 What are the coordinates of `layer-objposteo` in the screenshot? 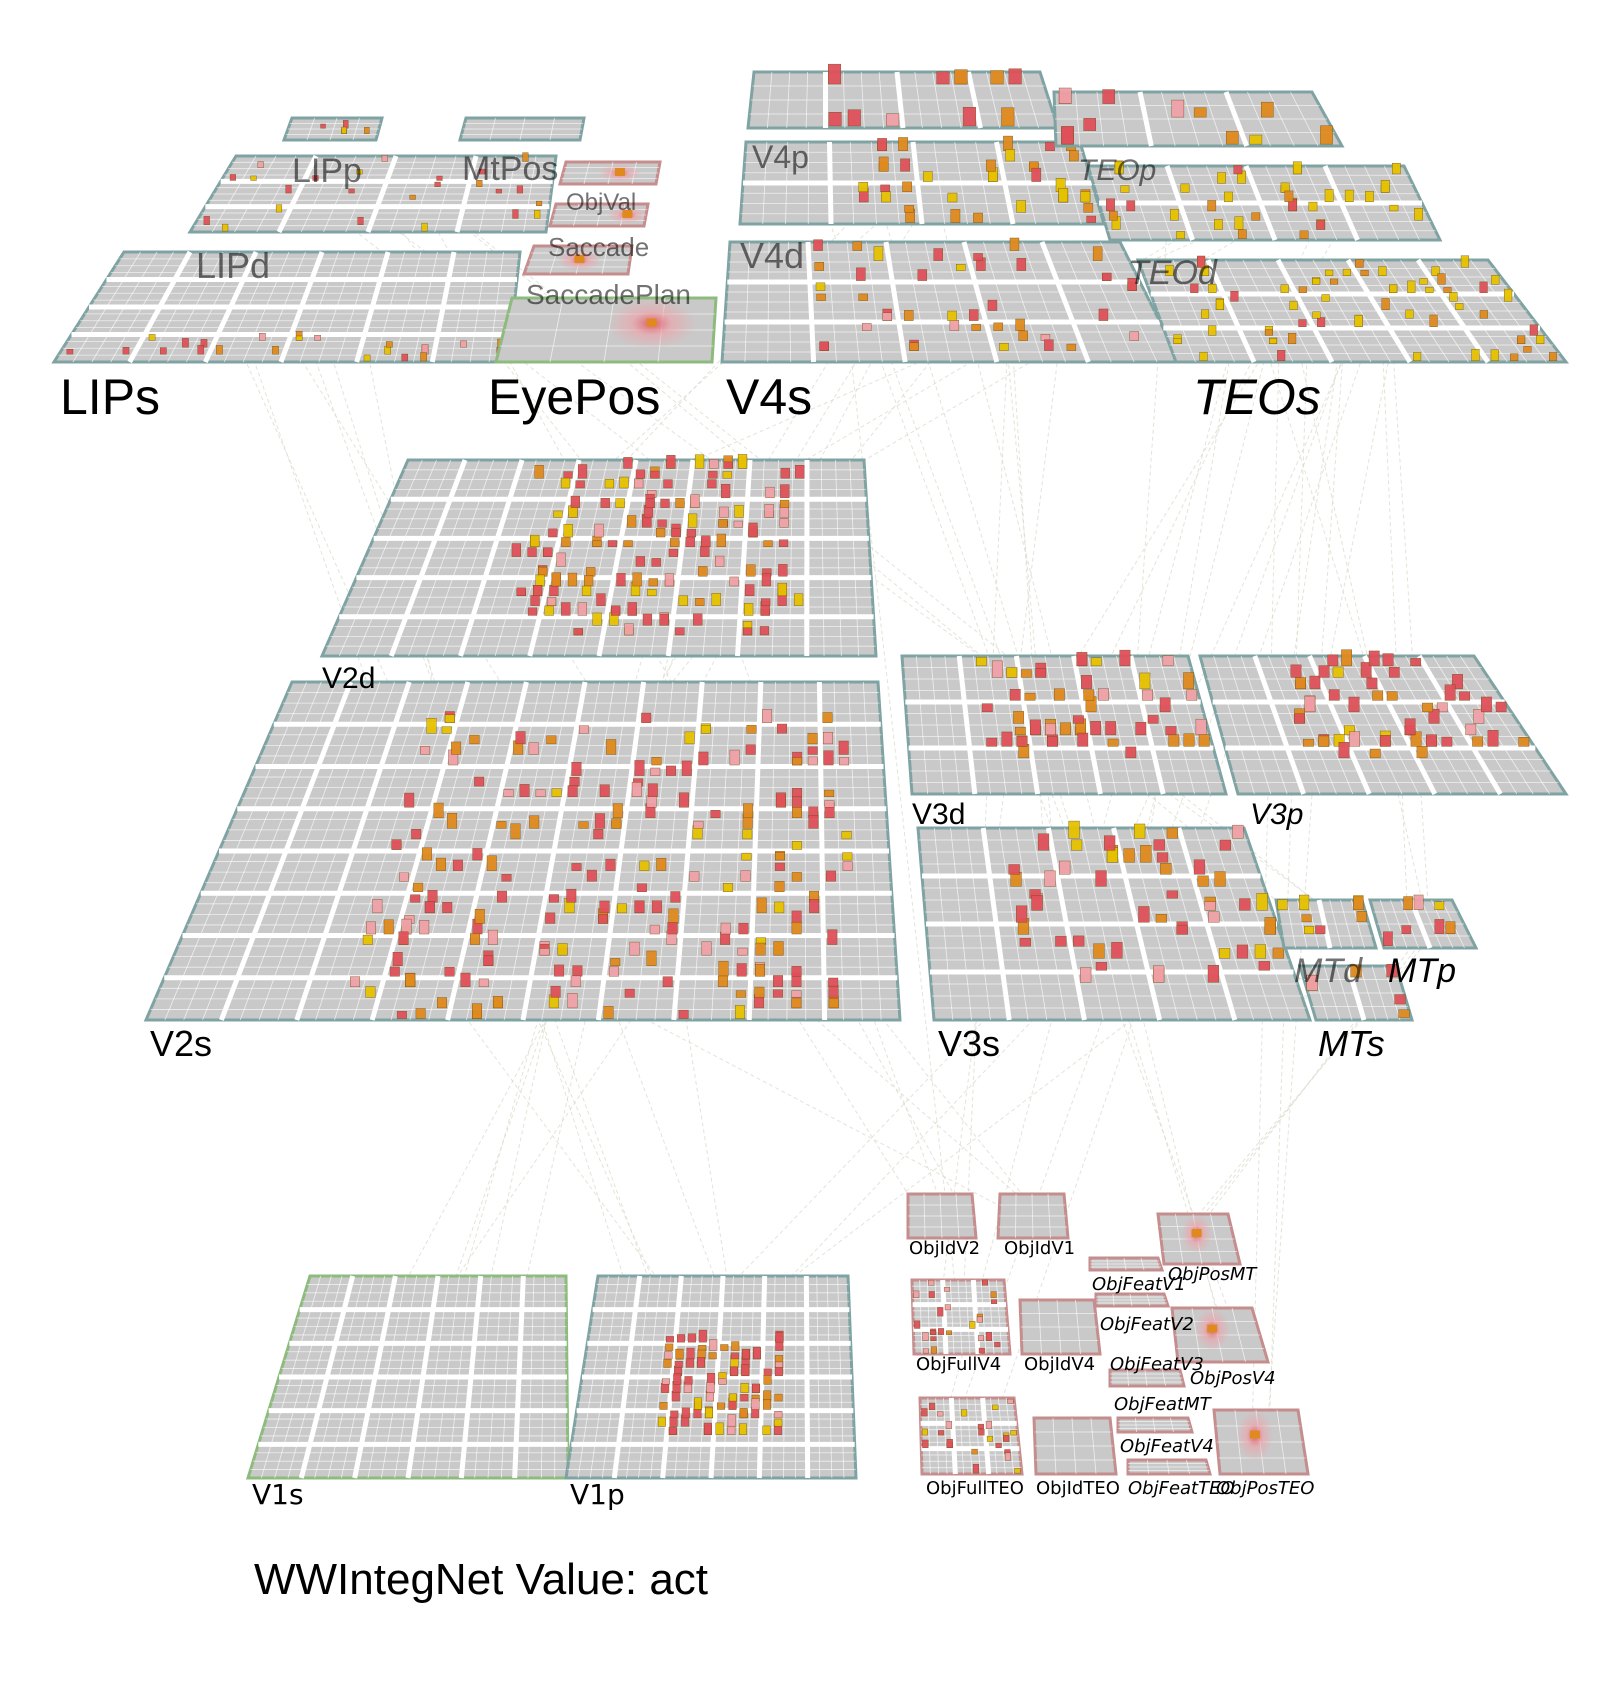 It's located at (1261, 1442).